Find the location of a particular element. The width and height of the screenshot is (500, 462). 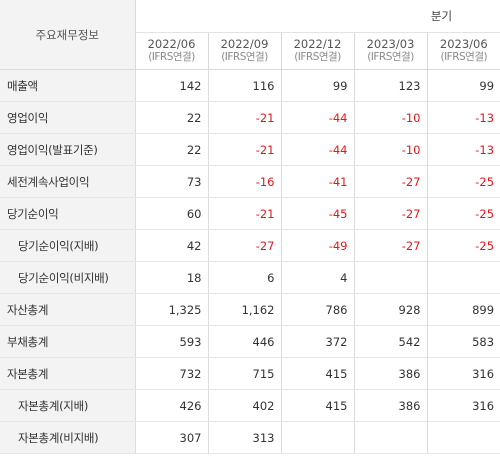

value-cell: -16 is located at coordinates (244, 181).